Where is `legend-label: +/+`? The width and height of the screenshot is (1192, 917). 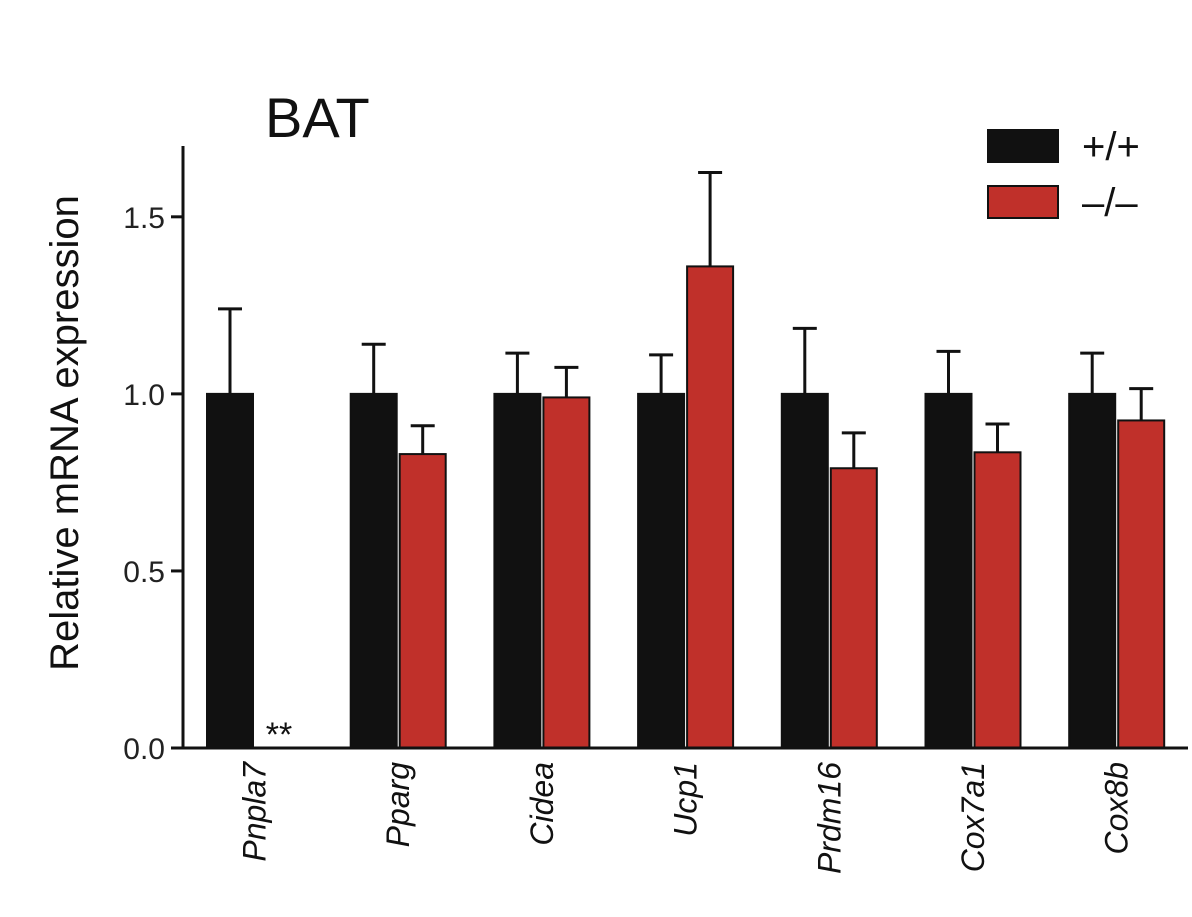
legend-label: +/+ is located at coordinates (1111, 147).